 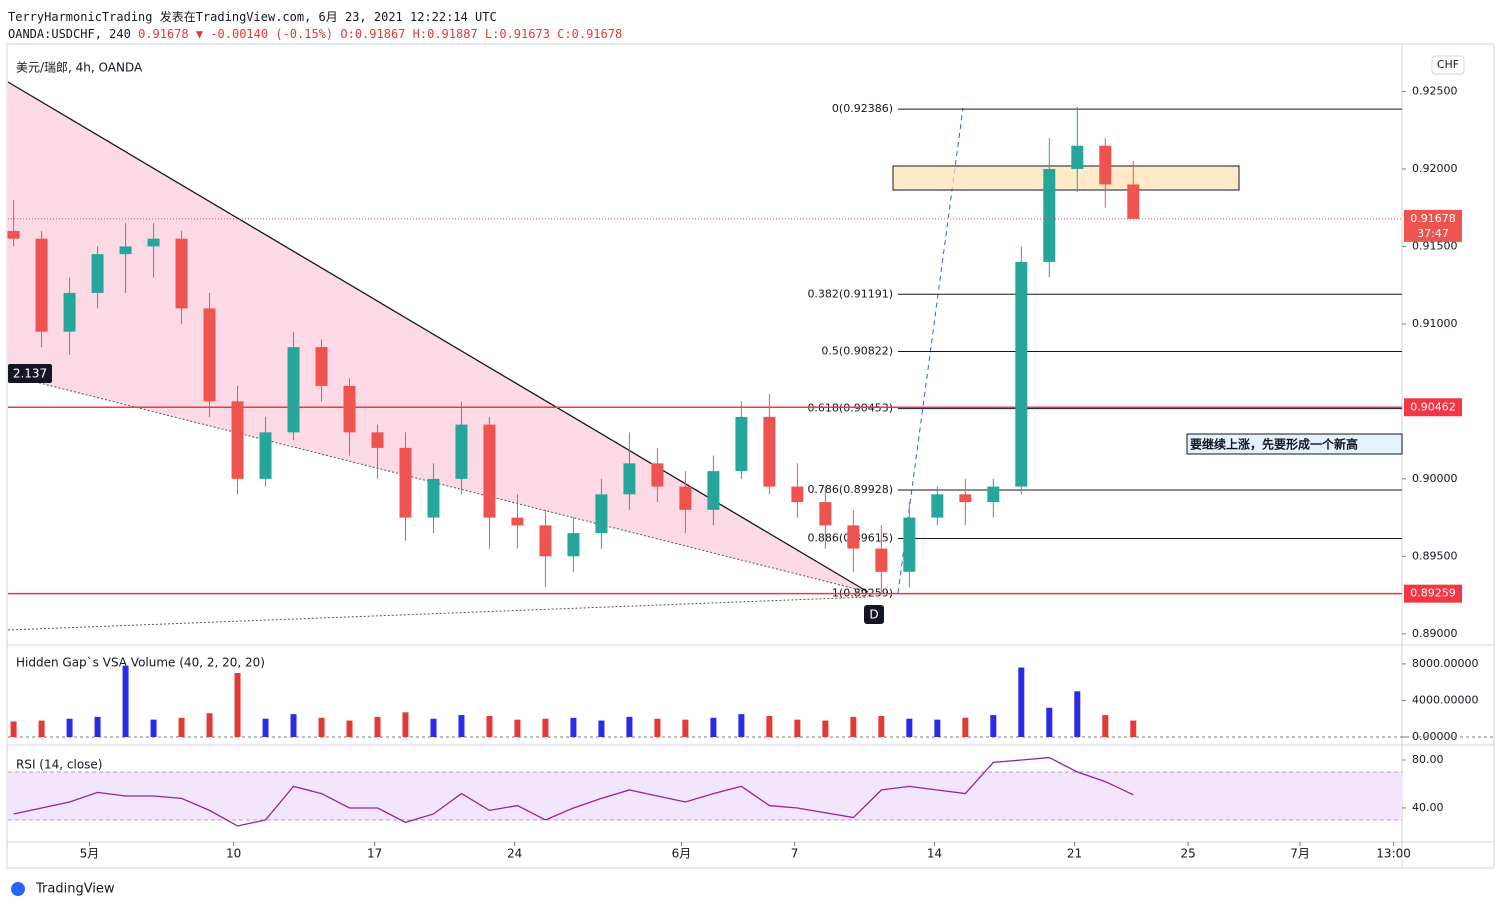 What do you see at coordinates (233, 854) in the screenshot?
I see `x-tick-label: 10` at bounding box center [233, 854].